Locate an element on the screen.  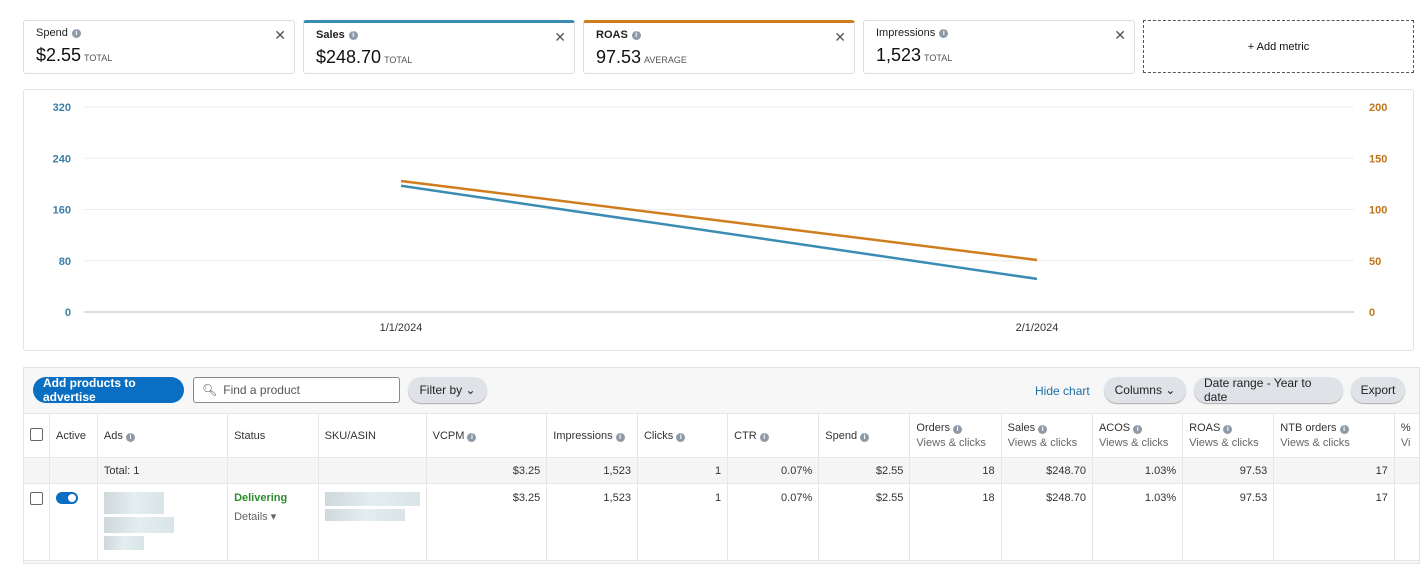
column-header: Sales i Views & clicks is located at coordinates (1046, 435).